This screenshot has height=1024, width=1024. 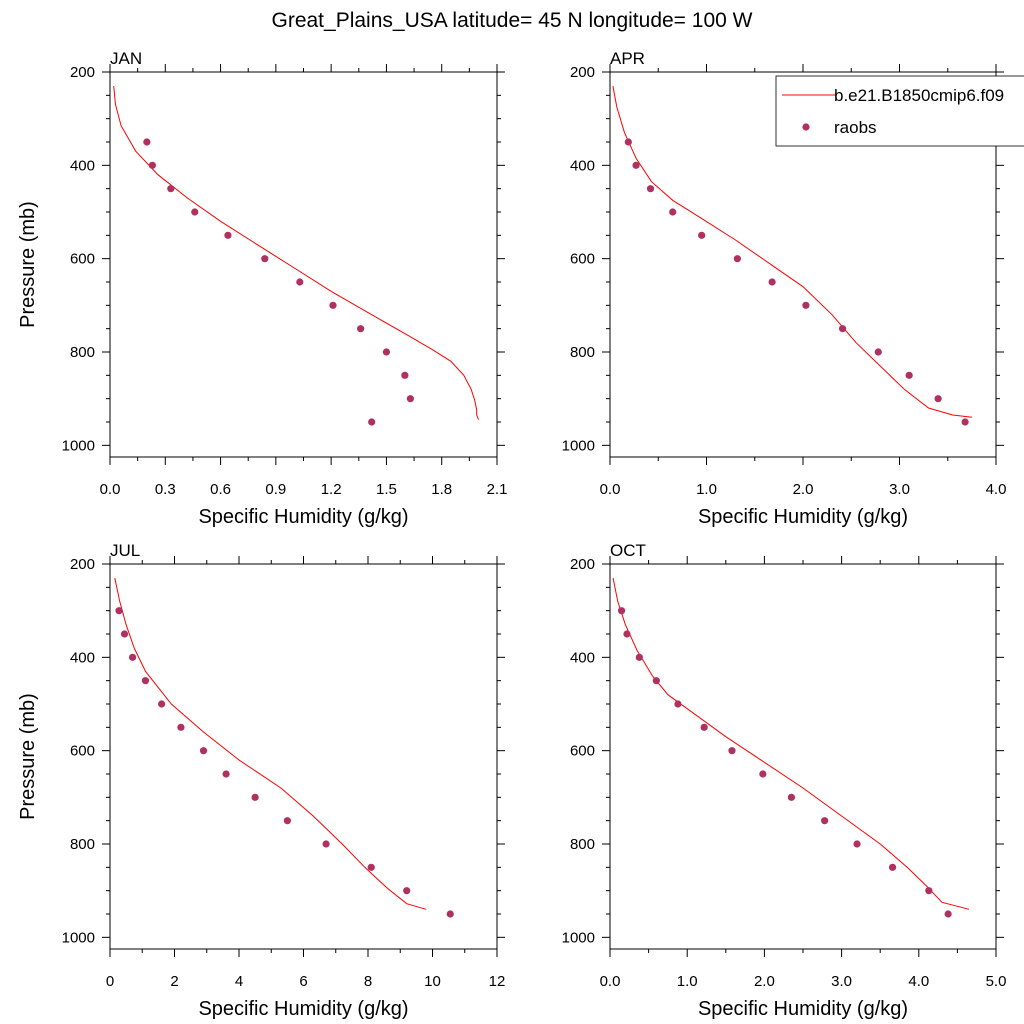 What do you see at coordinates (996, 489) in the screenshot?
I see `x-tick-label: 4.0` at bounding box center [996, 489].